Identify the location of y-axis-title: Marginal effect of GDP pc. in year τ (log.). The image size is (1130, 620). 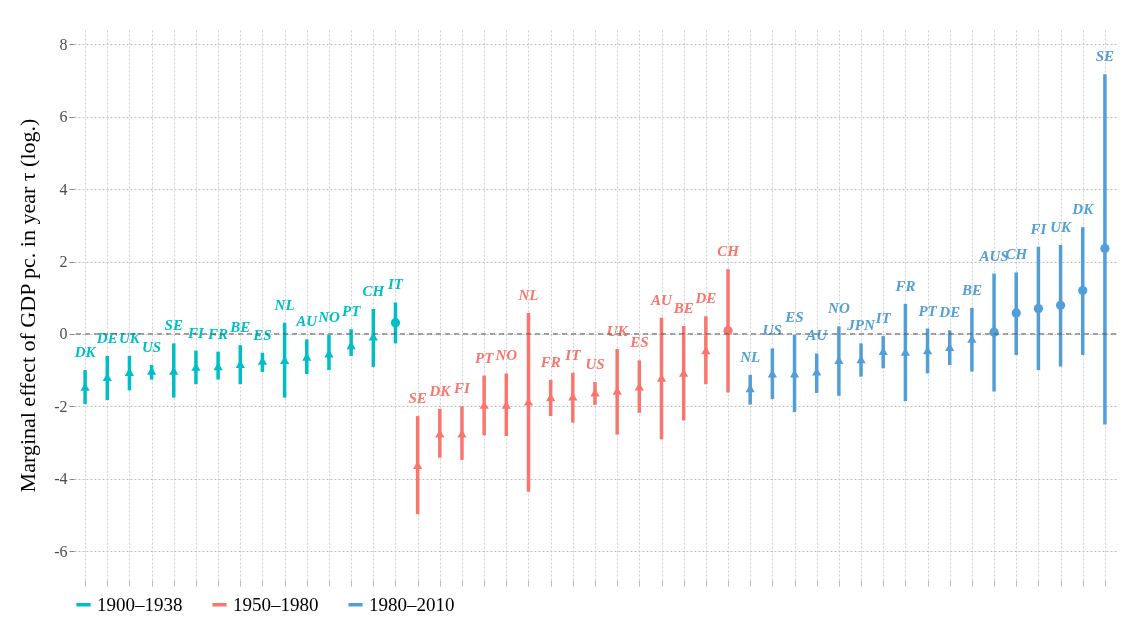
(28, 305).